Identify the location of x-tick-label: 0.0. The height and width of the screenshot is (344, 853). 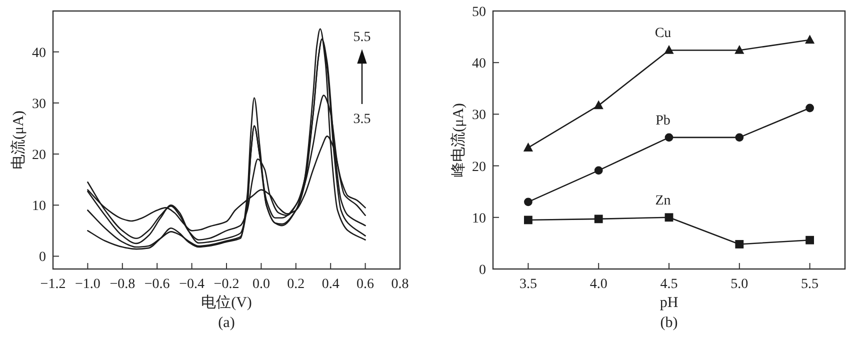
(261, 284).